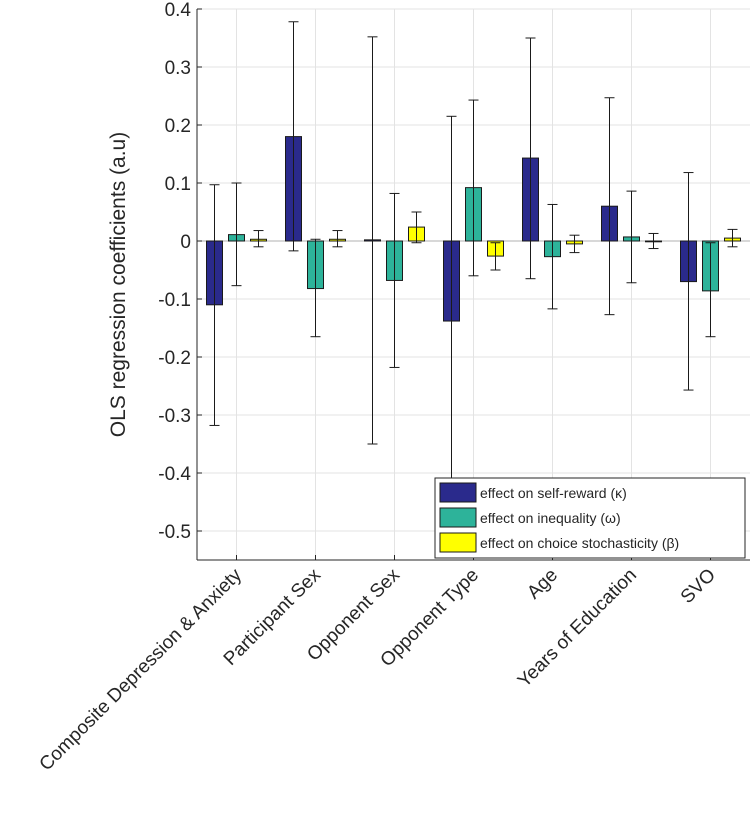  What do you see at coordinates (141, 669) in the screenshot?
I see `x-tick-label-0: Composite Depression & Anxiety` at bounding box center [141, 669].